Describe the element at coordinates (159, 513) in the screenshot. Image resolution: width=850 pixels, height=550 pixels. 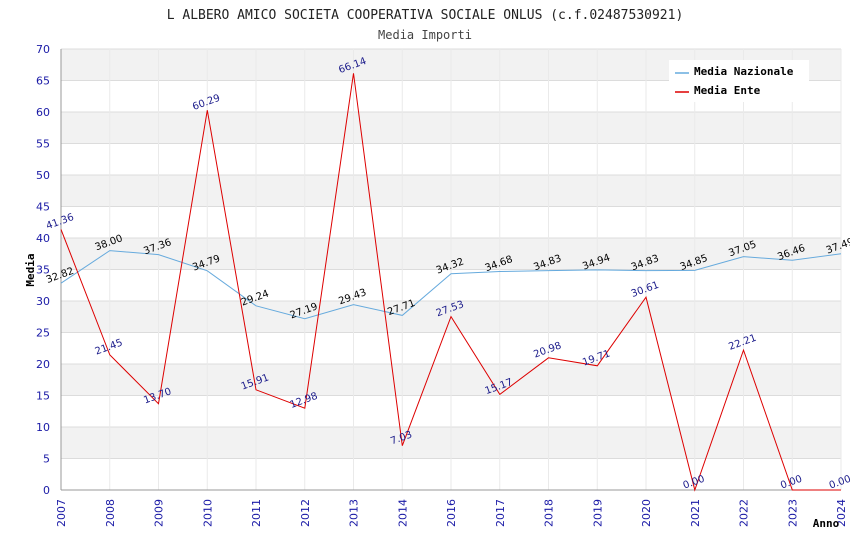
I see `x-tick-2009: 2009` at that location.